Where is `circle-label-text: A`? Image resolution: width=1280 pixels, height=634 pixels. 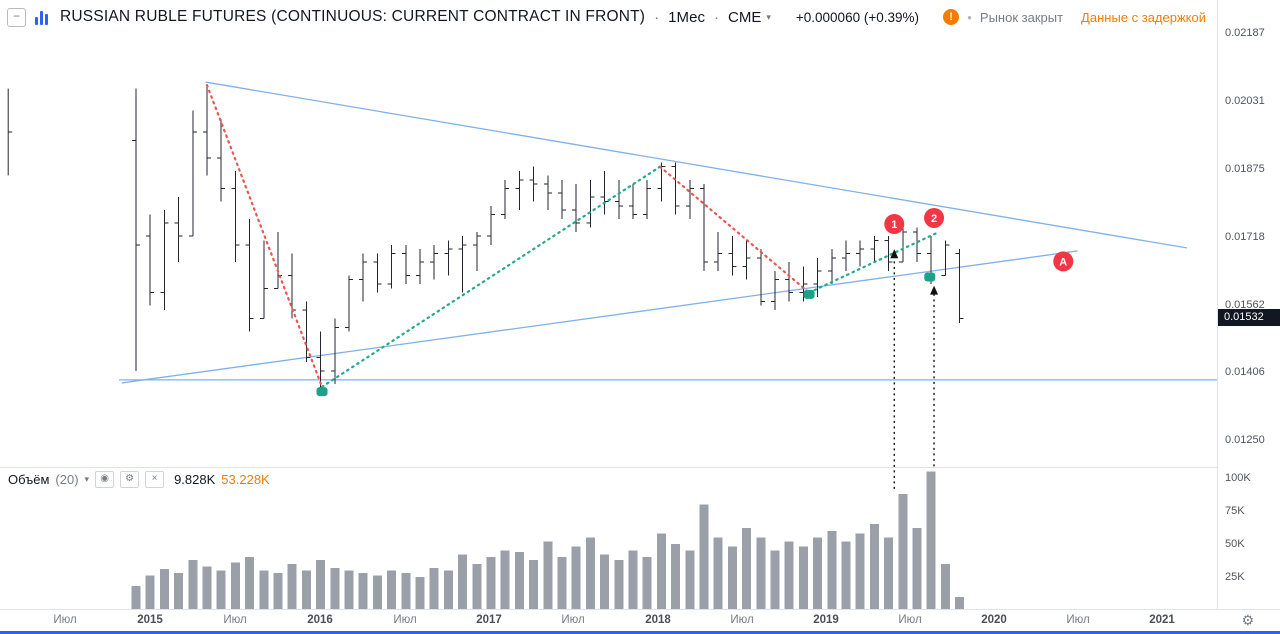 circle-label-text: A is located at coordinates (1063, 262).